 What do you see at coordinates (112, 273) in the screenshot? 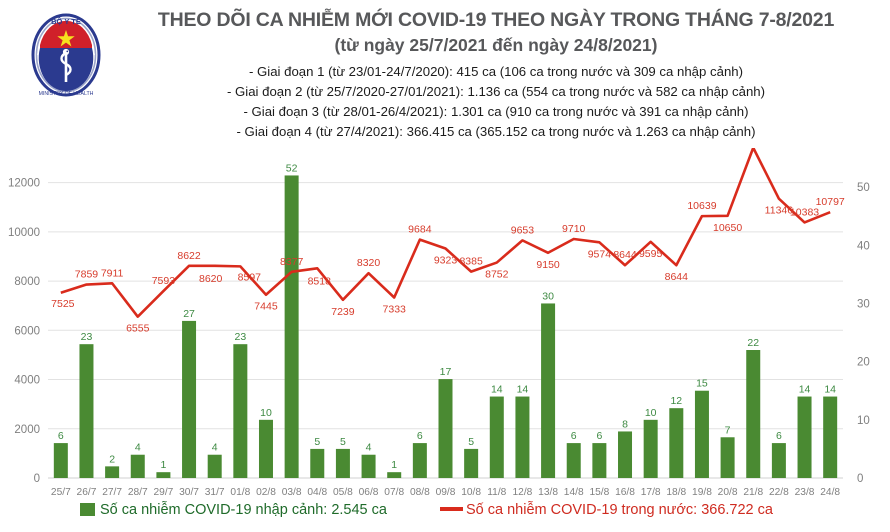
I see `line-value-label: 7911` at bounding box center [112, 273].